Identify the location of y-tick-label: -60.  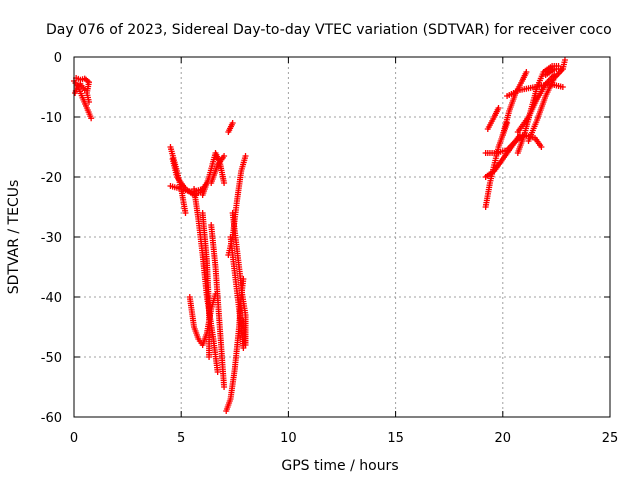
(51, 418).